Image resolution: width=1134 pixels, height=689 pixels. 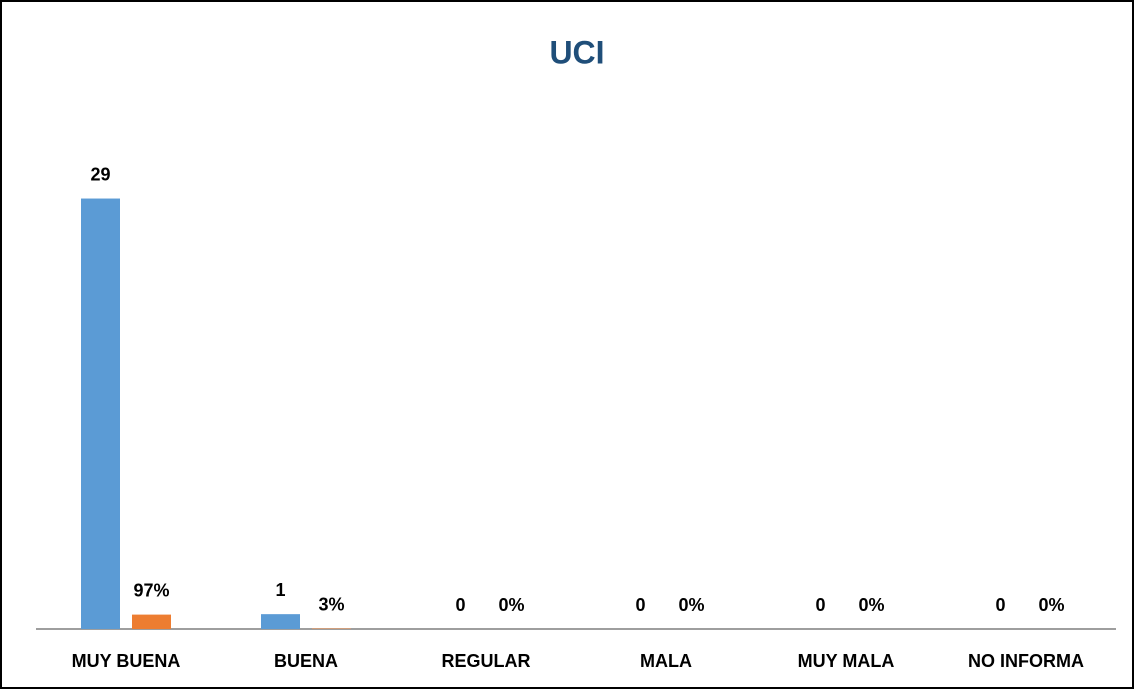 What do you see at coordinates (126, 661) in the screenshot?
I see `x-tick-label: MUY BUENA` at bounding box center [126, 661].